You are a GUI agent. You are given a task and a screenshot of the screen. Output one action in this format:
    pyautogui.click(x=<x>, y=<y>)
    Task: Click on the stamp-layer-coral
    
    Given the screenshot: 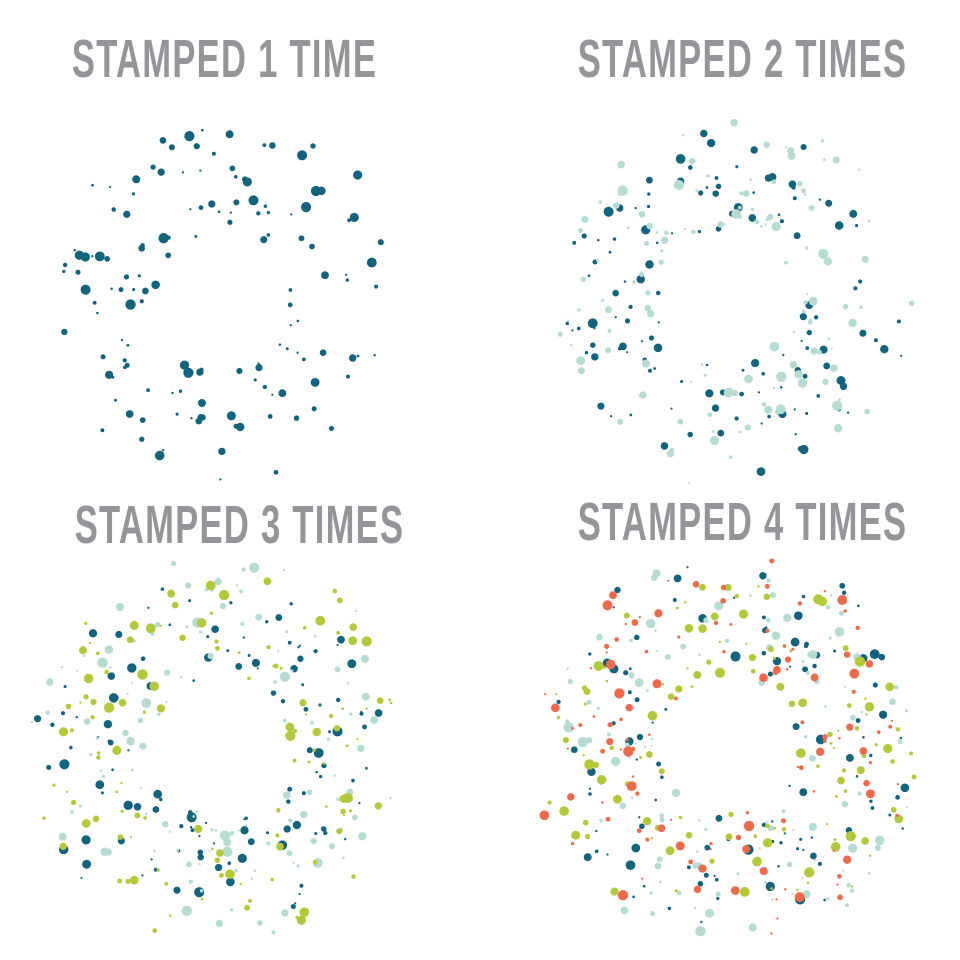 What is the action you would take?
    pyautogui.click(x=719, y=746)
    